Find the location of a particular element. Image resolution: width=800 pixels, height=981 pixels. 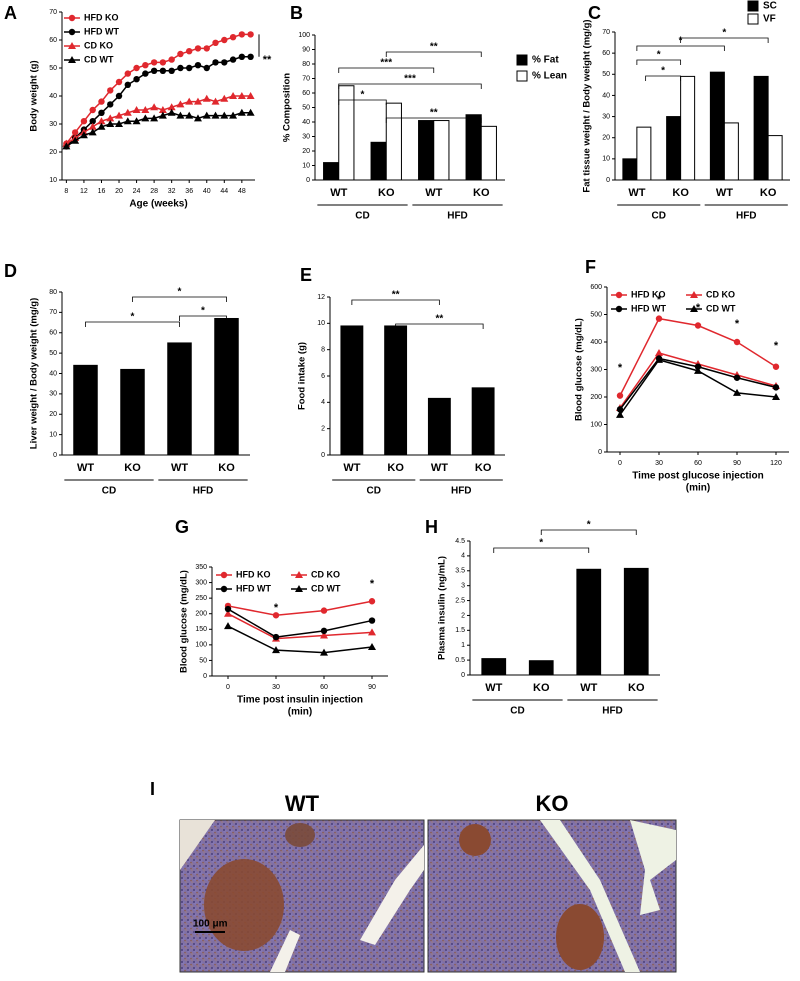

x-tick-label: 20 is located at coordinates (119, 191).